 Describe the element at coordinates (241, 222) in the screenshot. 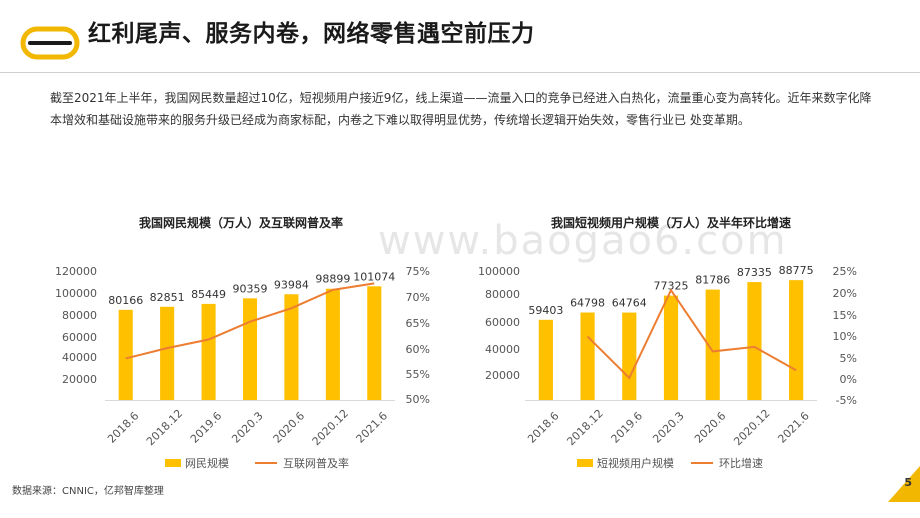

I see `chart-title: 我国网民规模（万人）及互联网普及率` at that location.